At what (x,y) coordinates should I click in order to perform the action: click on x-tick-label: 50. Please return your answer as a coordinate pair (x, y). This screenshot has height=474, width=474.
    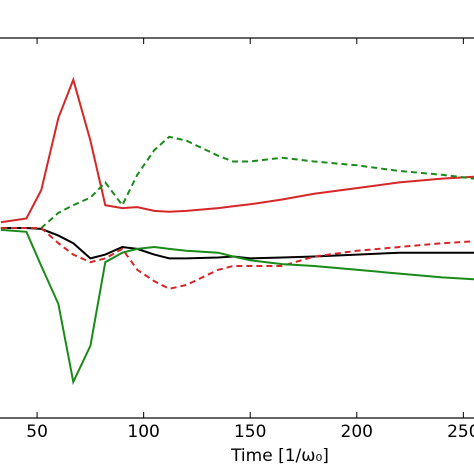
    Looking at the image, I should click on (37, 432).